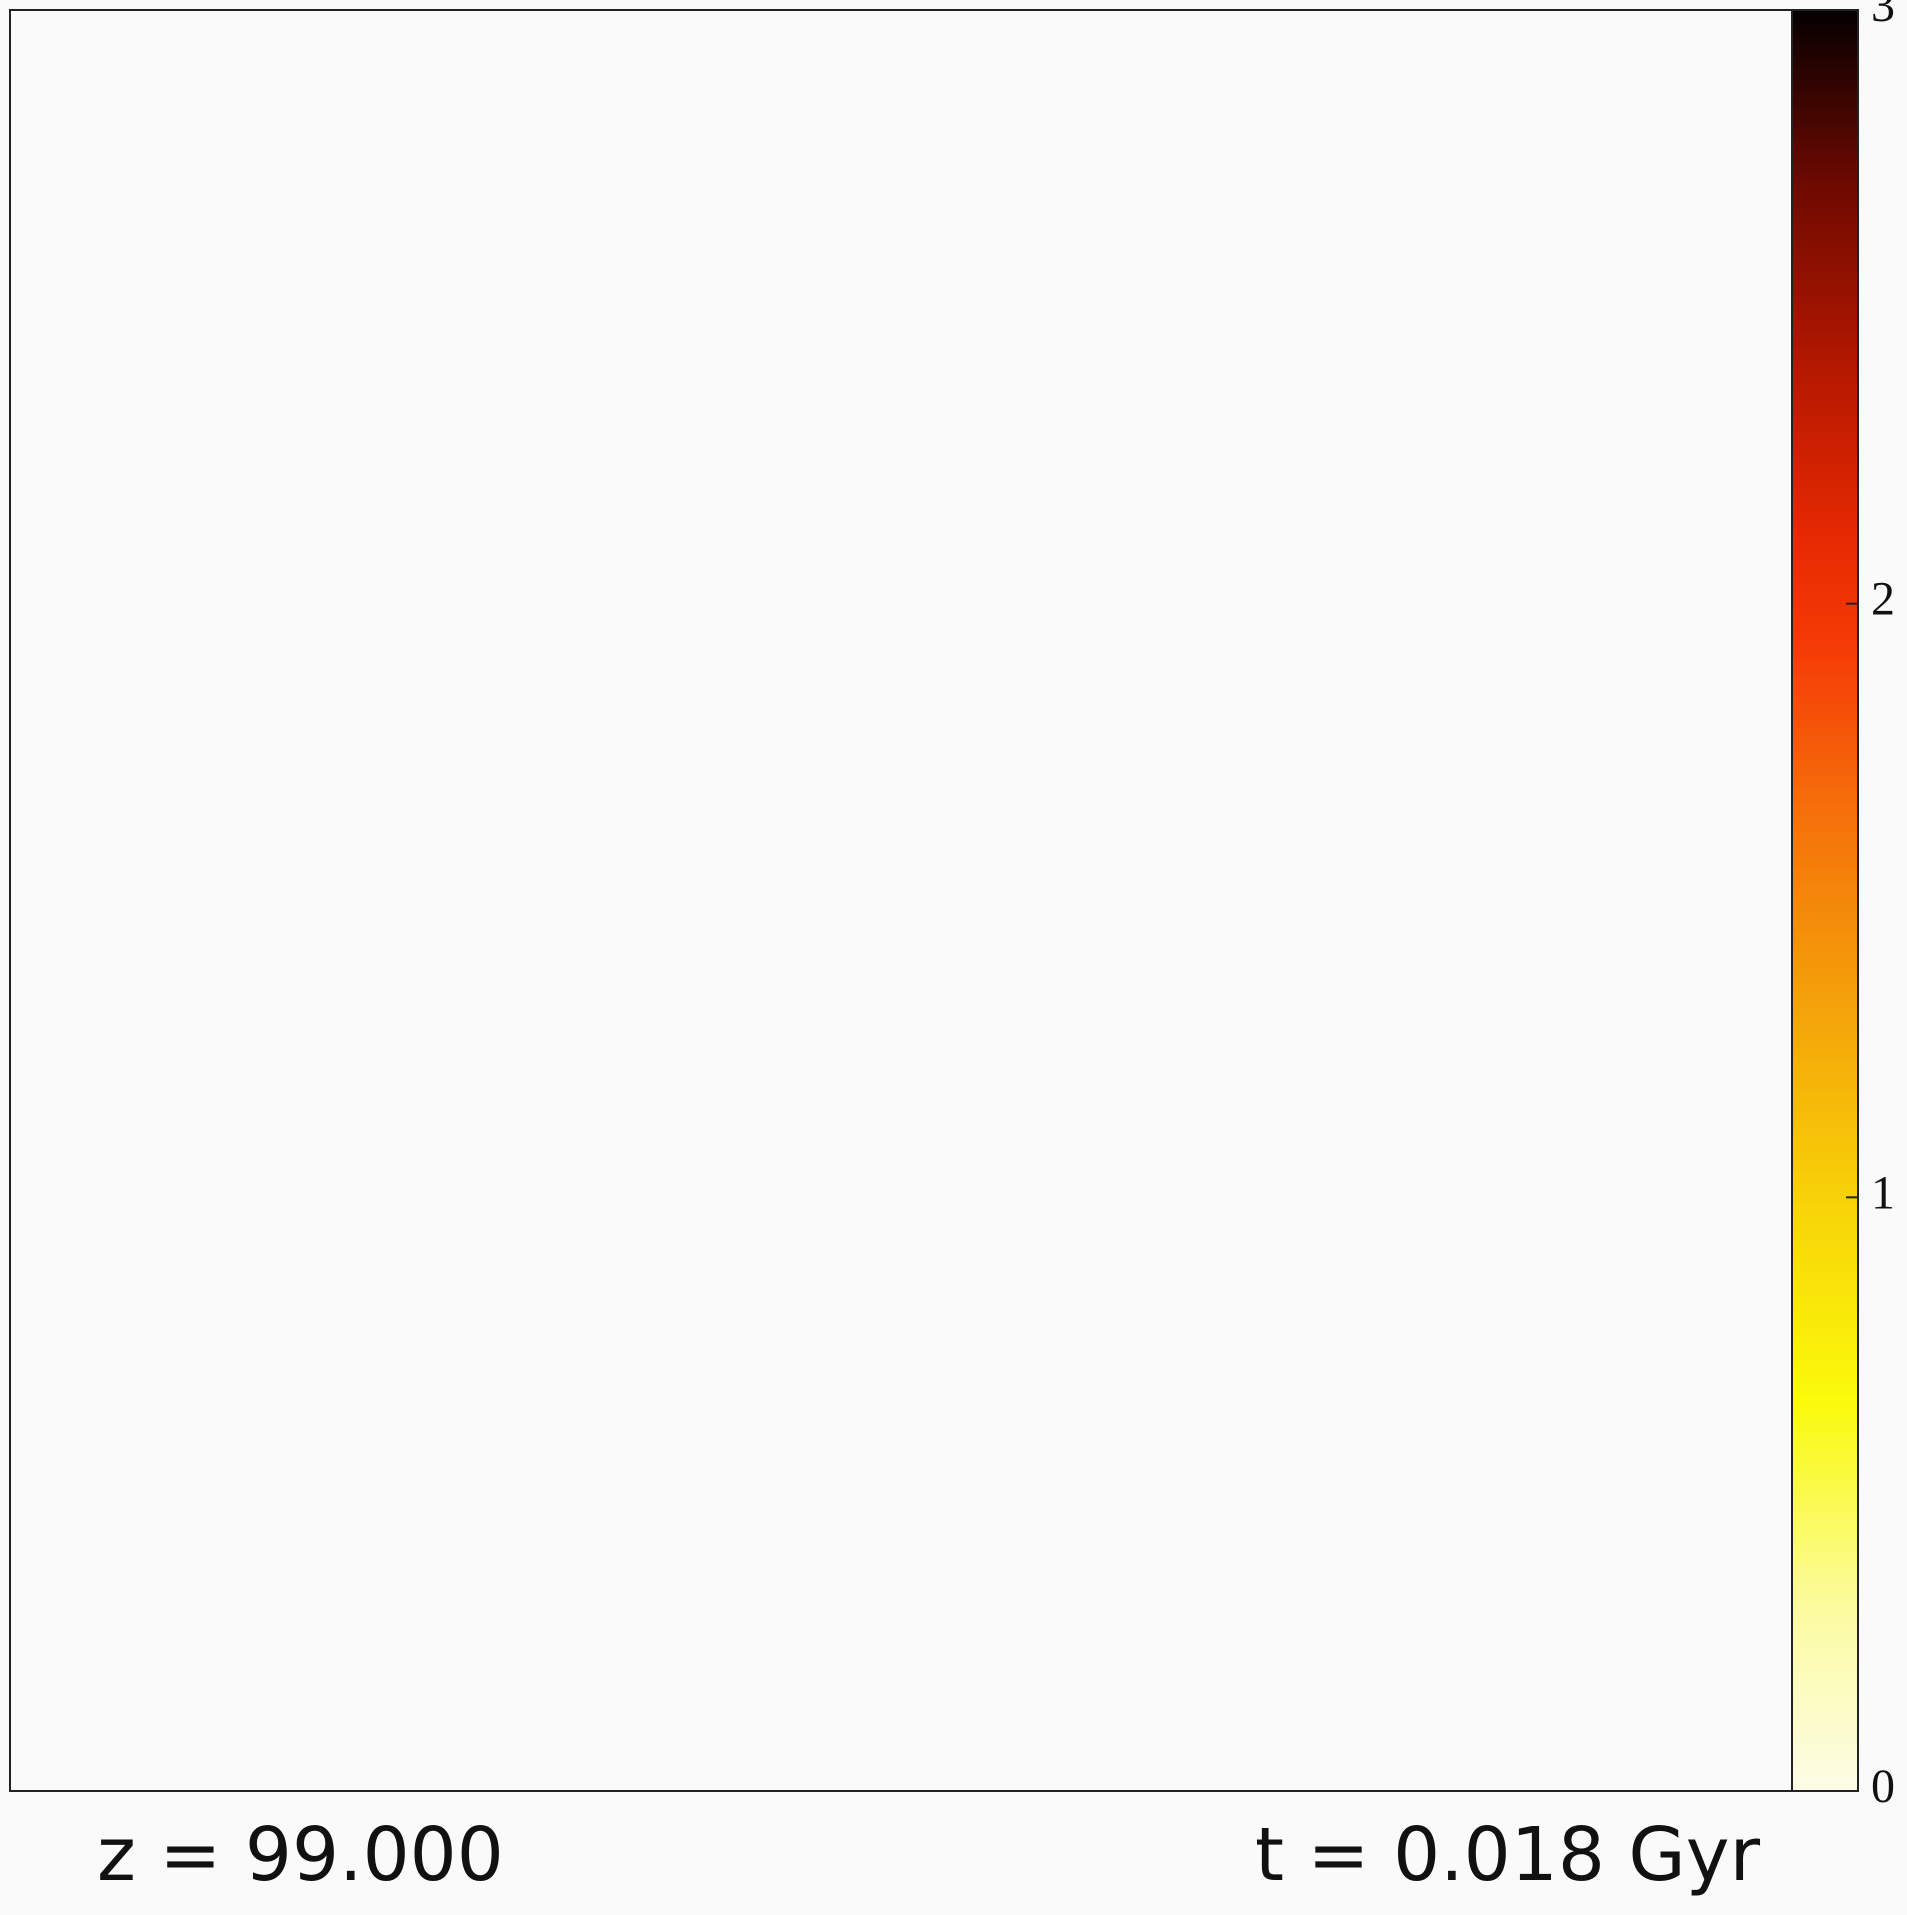 This screenshot has width=1907, height=1915. What do you see at coordinates (300, 1855) in the screenshot?
I see `redshift-label: z = 99.000` at bounding box center [300, 1855].